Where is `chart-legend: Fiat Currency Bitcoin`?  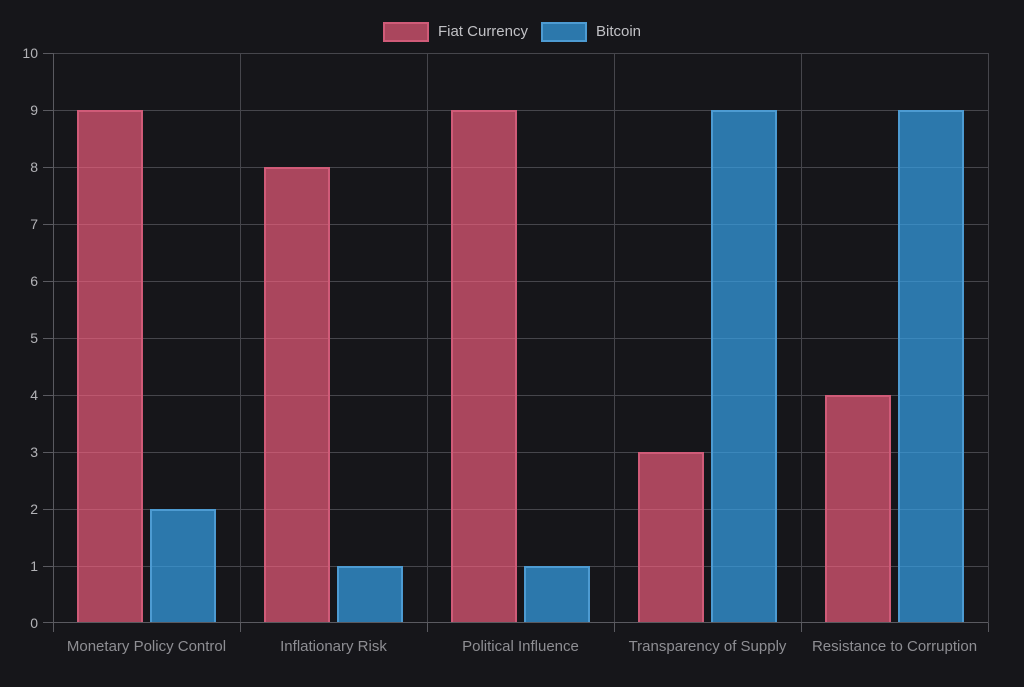
chart-legend: Fiat Currency Bitcoin is located at coordinates (512, 32).